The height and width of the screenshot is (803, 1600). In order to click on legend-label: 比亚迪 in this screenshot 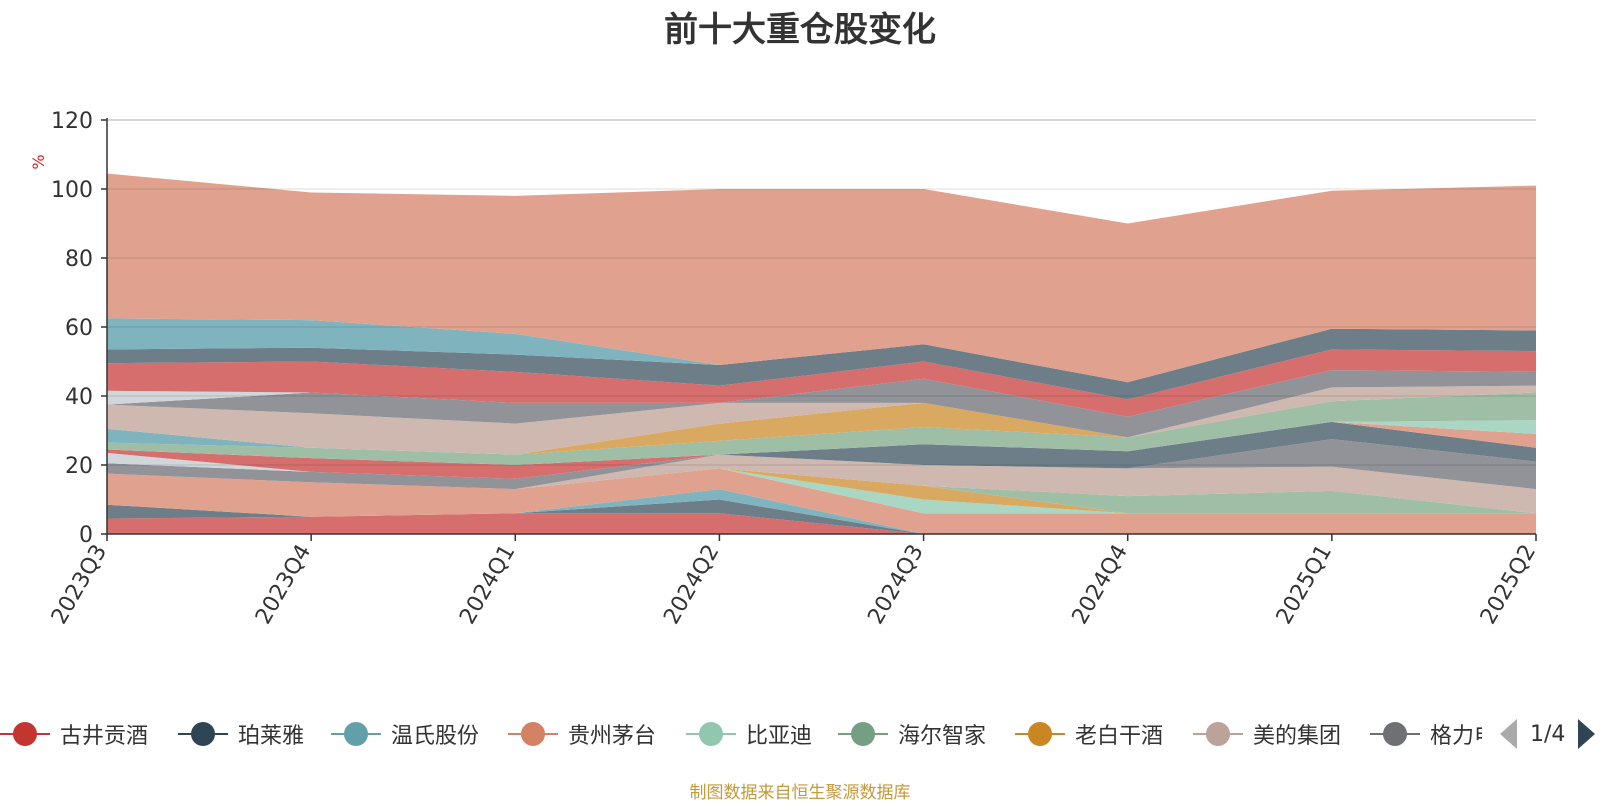, I will do `click(779, 736)`.